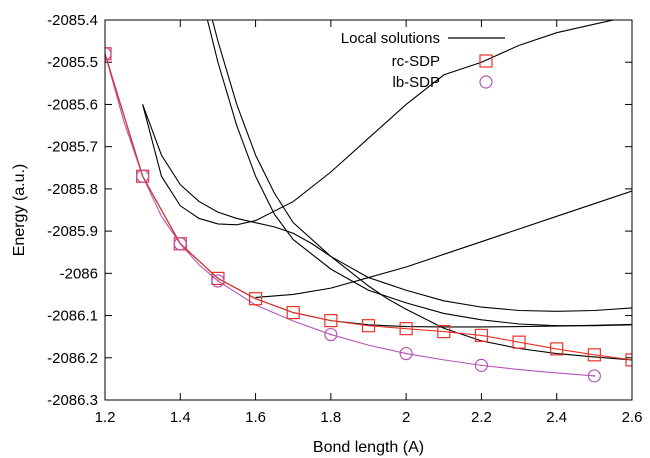 The height and width of the screenshot is (458, 650). Describe the element at coordinates (330, 417) in the screenshot. I see `x-tick-label: 1.8` at that location.